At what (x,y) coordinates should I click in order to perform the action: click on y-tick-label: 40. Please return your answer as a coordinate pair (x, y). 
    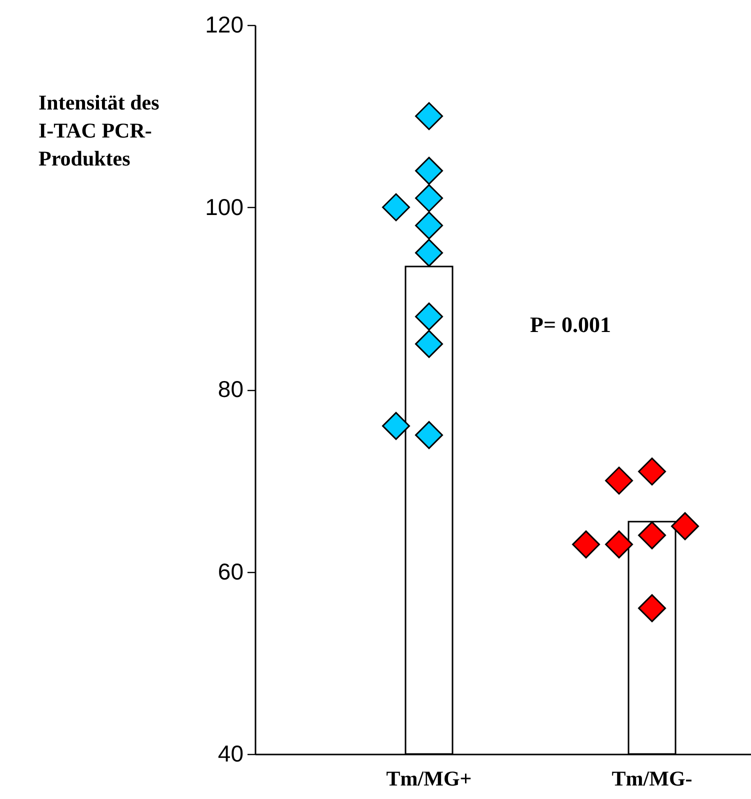
    Looking at the image, I should click on (231, 753).